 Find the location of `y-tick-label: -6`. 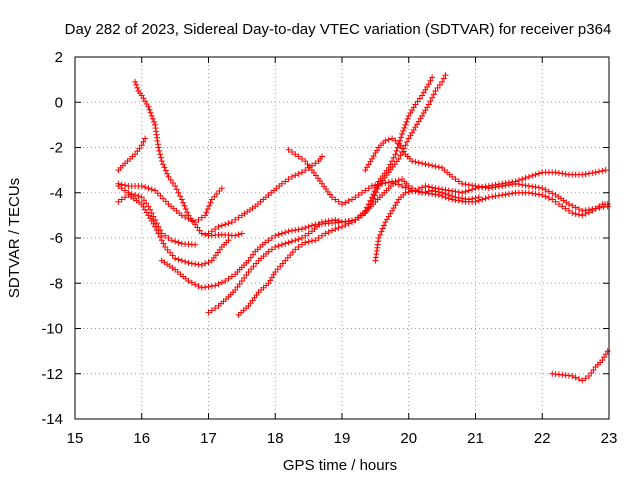

y-tick-label: -6 is located at coordinates (56, 238).